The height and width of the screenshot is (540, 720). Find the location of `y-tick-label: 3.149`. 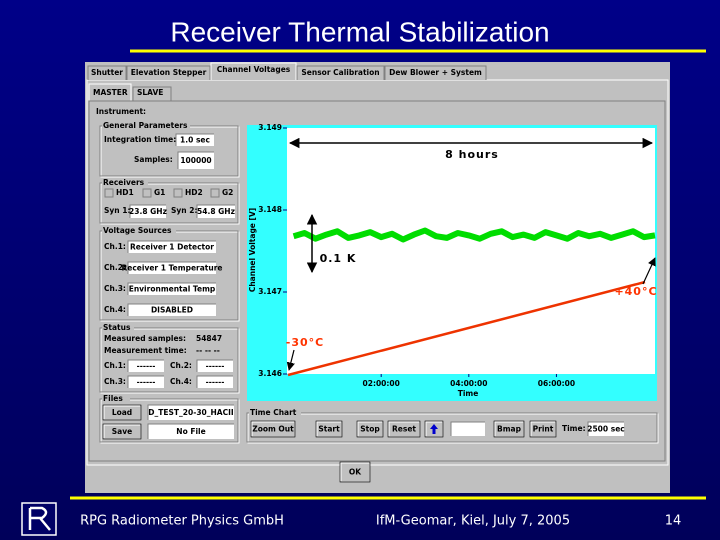

y-tick-label: 3.149 is located at coordinates (270, 127).